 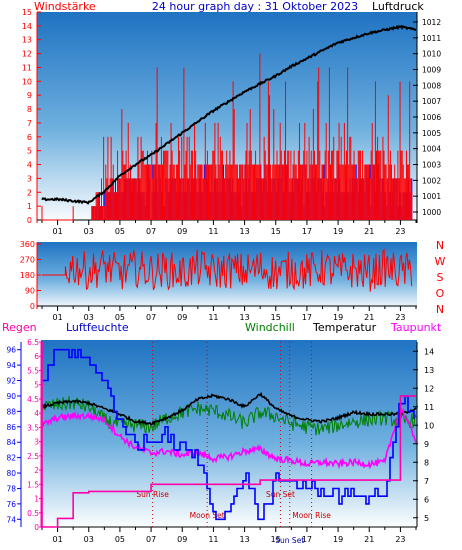 What do you see at coordinates (429, 425) in the screenshot?
I see `temp-tick-label: 10` at bounding box center [429, 425].